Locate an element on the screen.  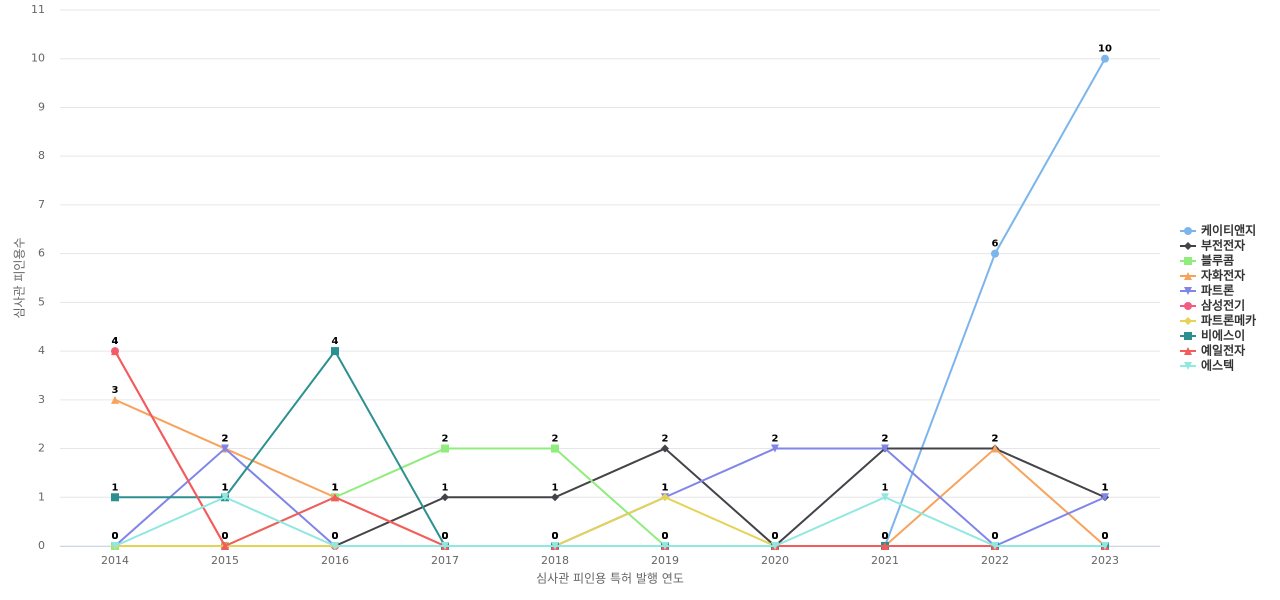
legend-label: 파트론 is located at coordinates (1217, 290).